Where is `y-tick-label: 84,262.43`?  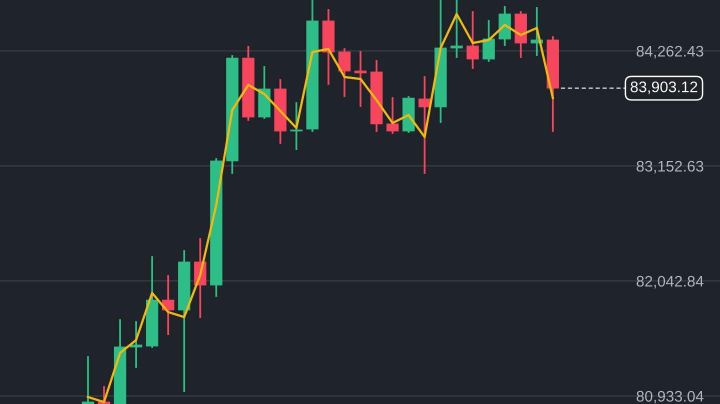 y-tick-label: 84,262.43 is located at coordinates (670, 52).